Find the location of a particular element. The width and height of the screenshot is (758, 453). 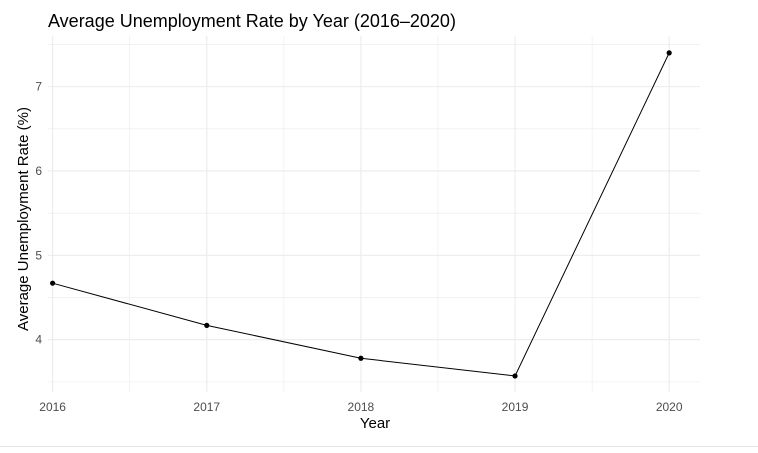

x-tick-label: 2016 is located at coordinates (52, 407).